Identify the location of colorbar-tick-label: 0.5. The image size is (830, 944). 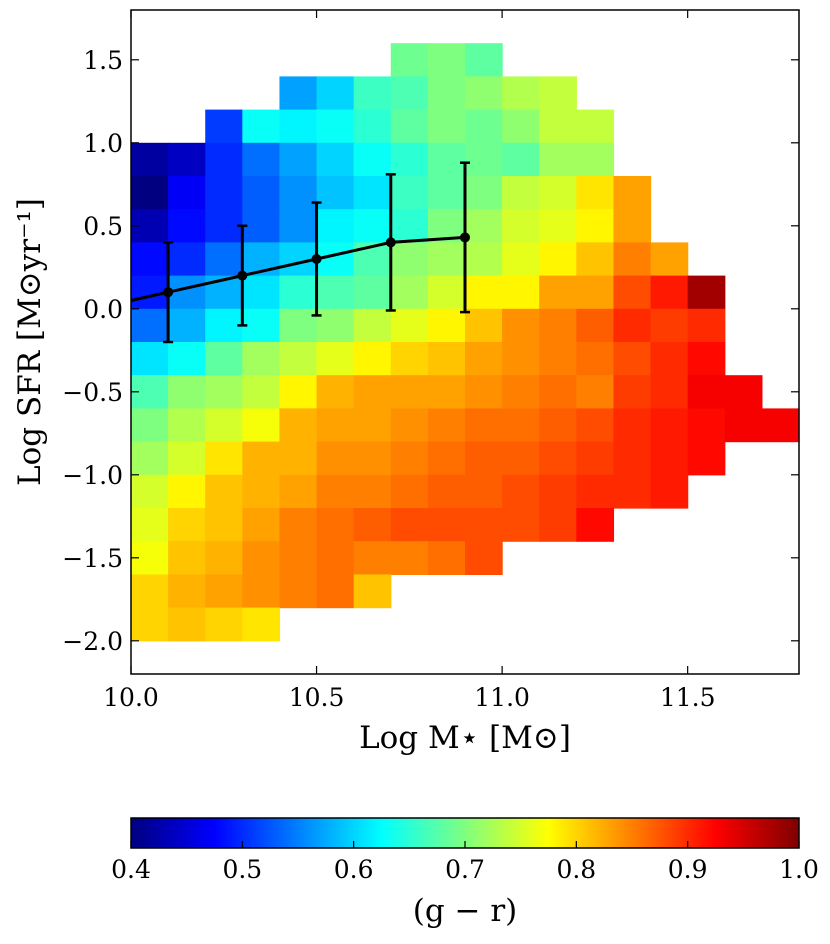
(242, 869).